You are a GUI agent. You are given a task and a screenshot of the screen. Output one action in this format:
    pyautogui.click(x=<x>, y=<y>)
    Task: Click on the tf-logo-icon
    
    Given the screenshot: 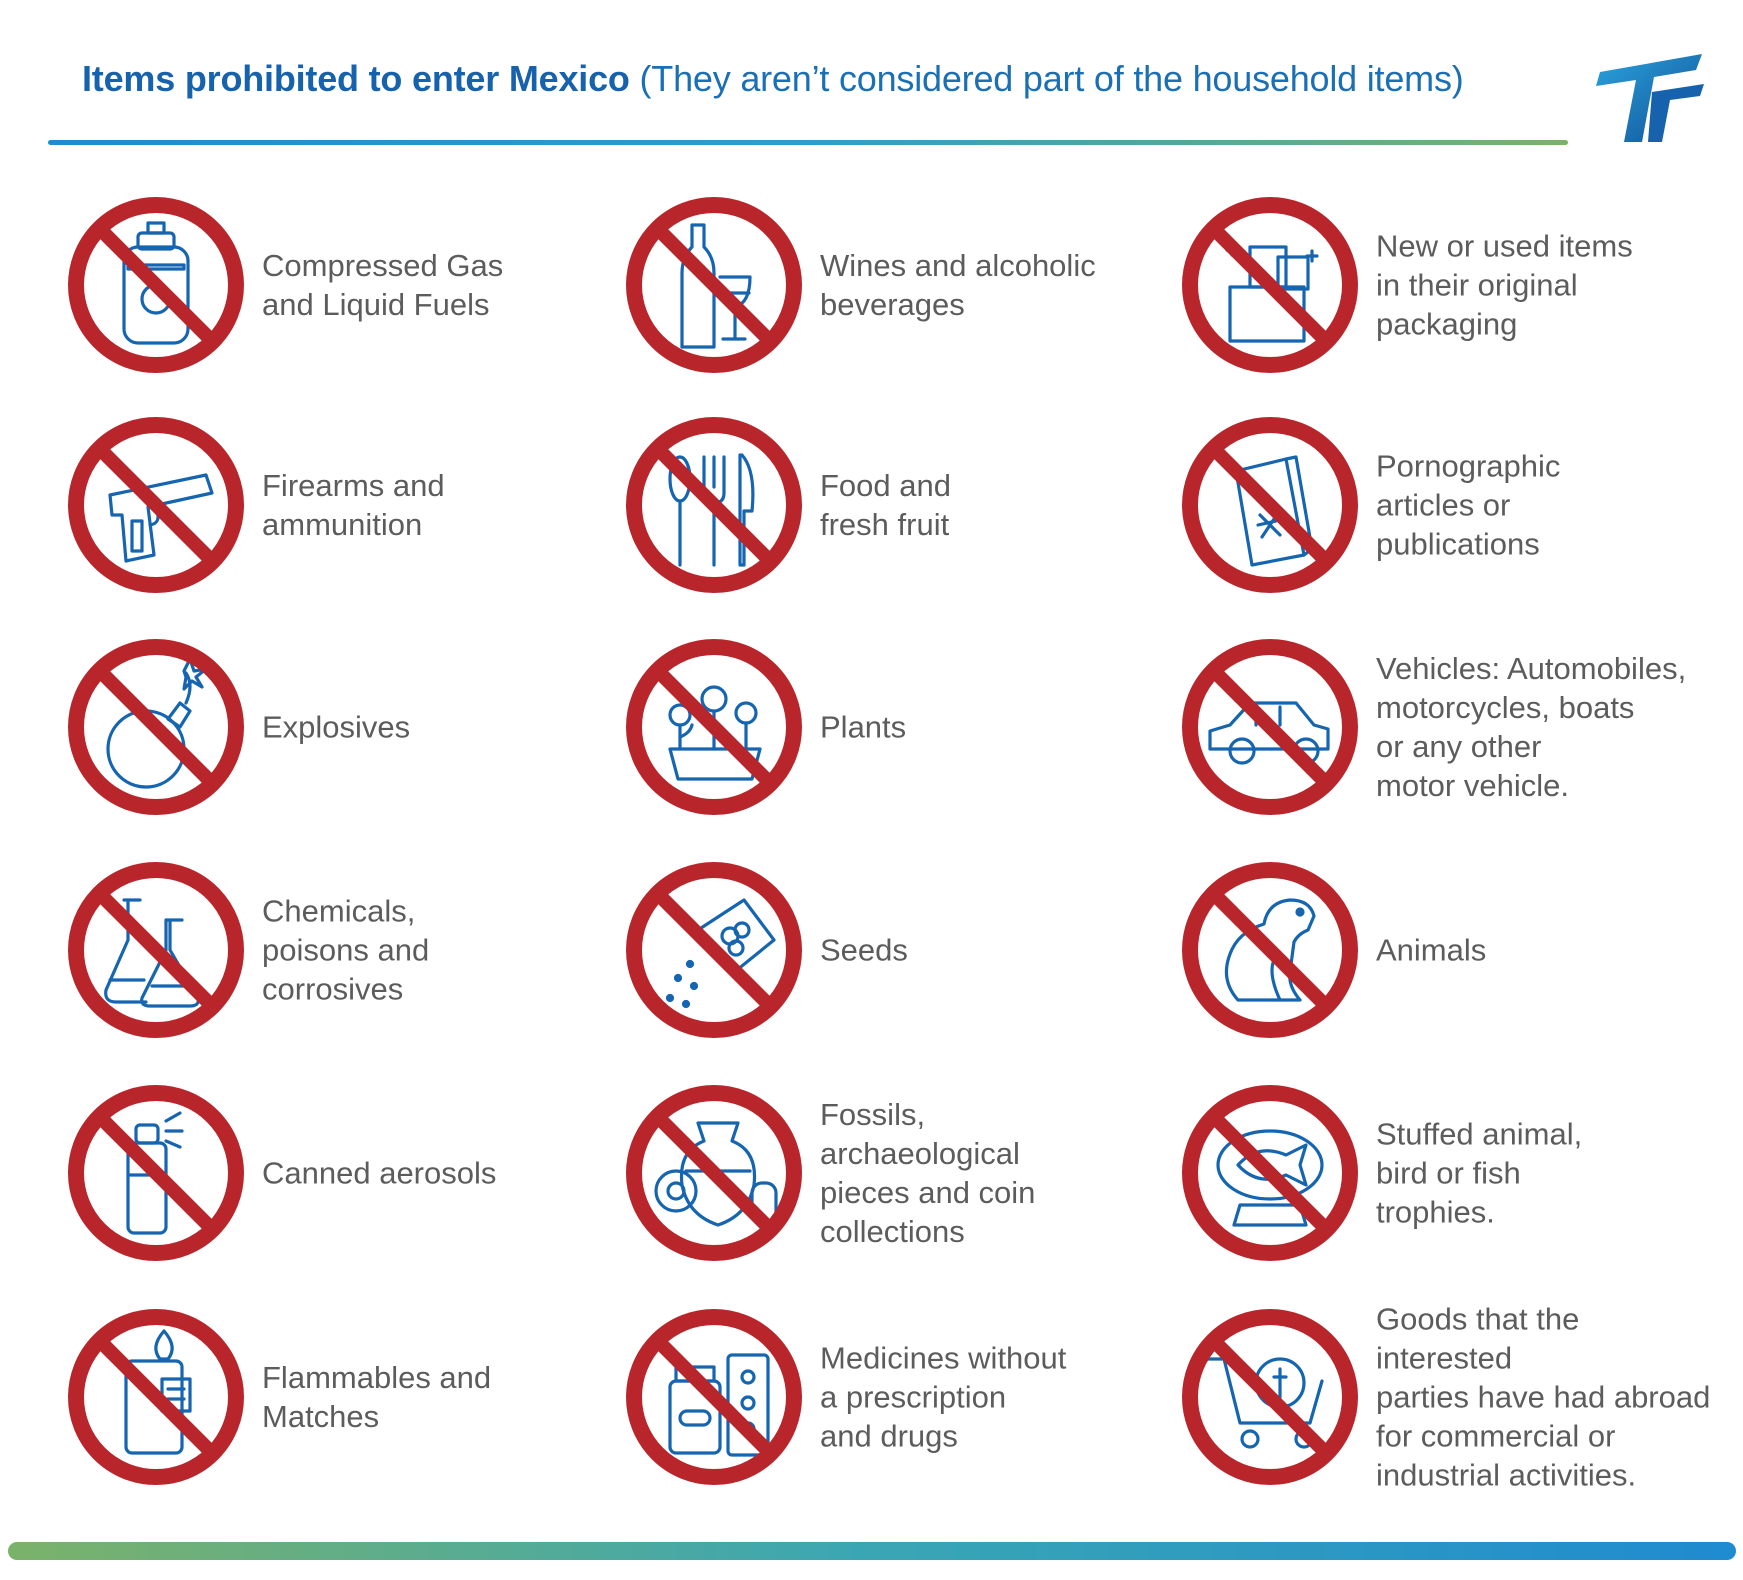 What is the action you would take?
    pyautogui.click(x=1650, y=98)
    